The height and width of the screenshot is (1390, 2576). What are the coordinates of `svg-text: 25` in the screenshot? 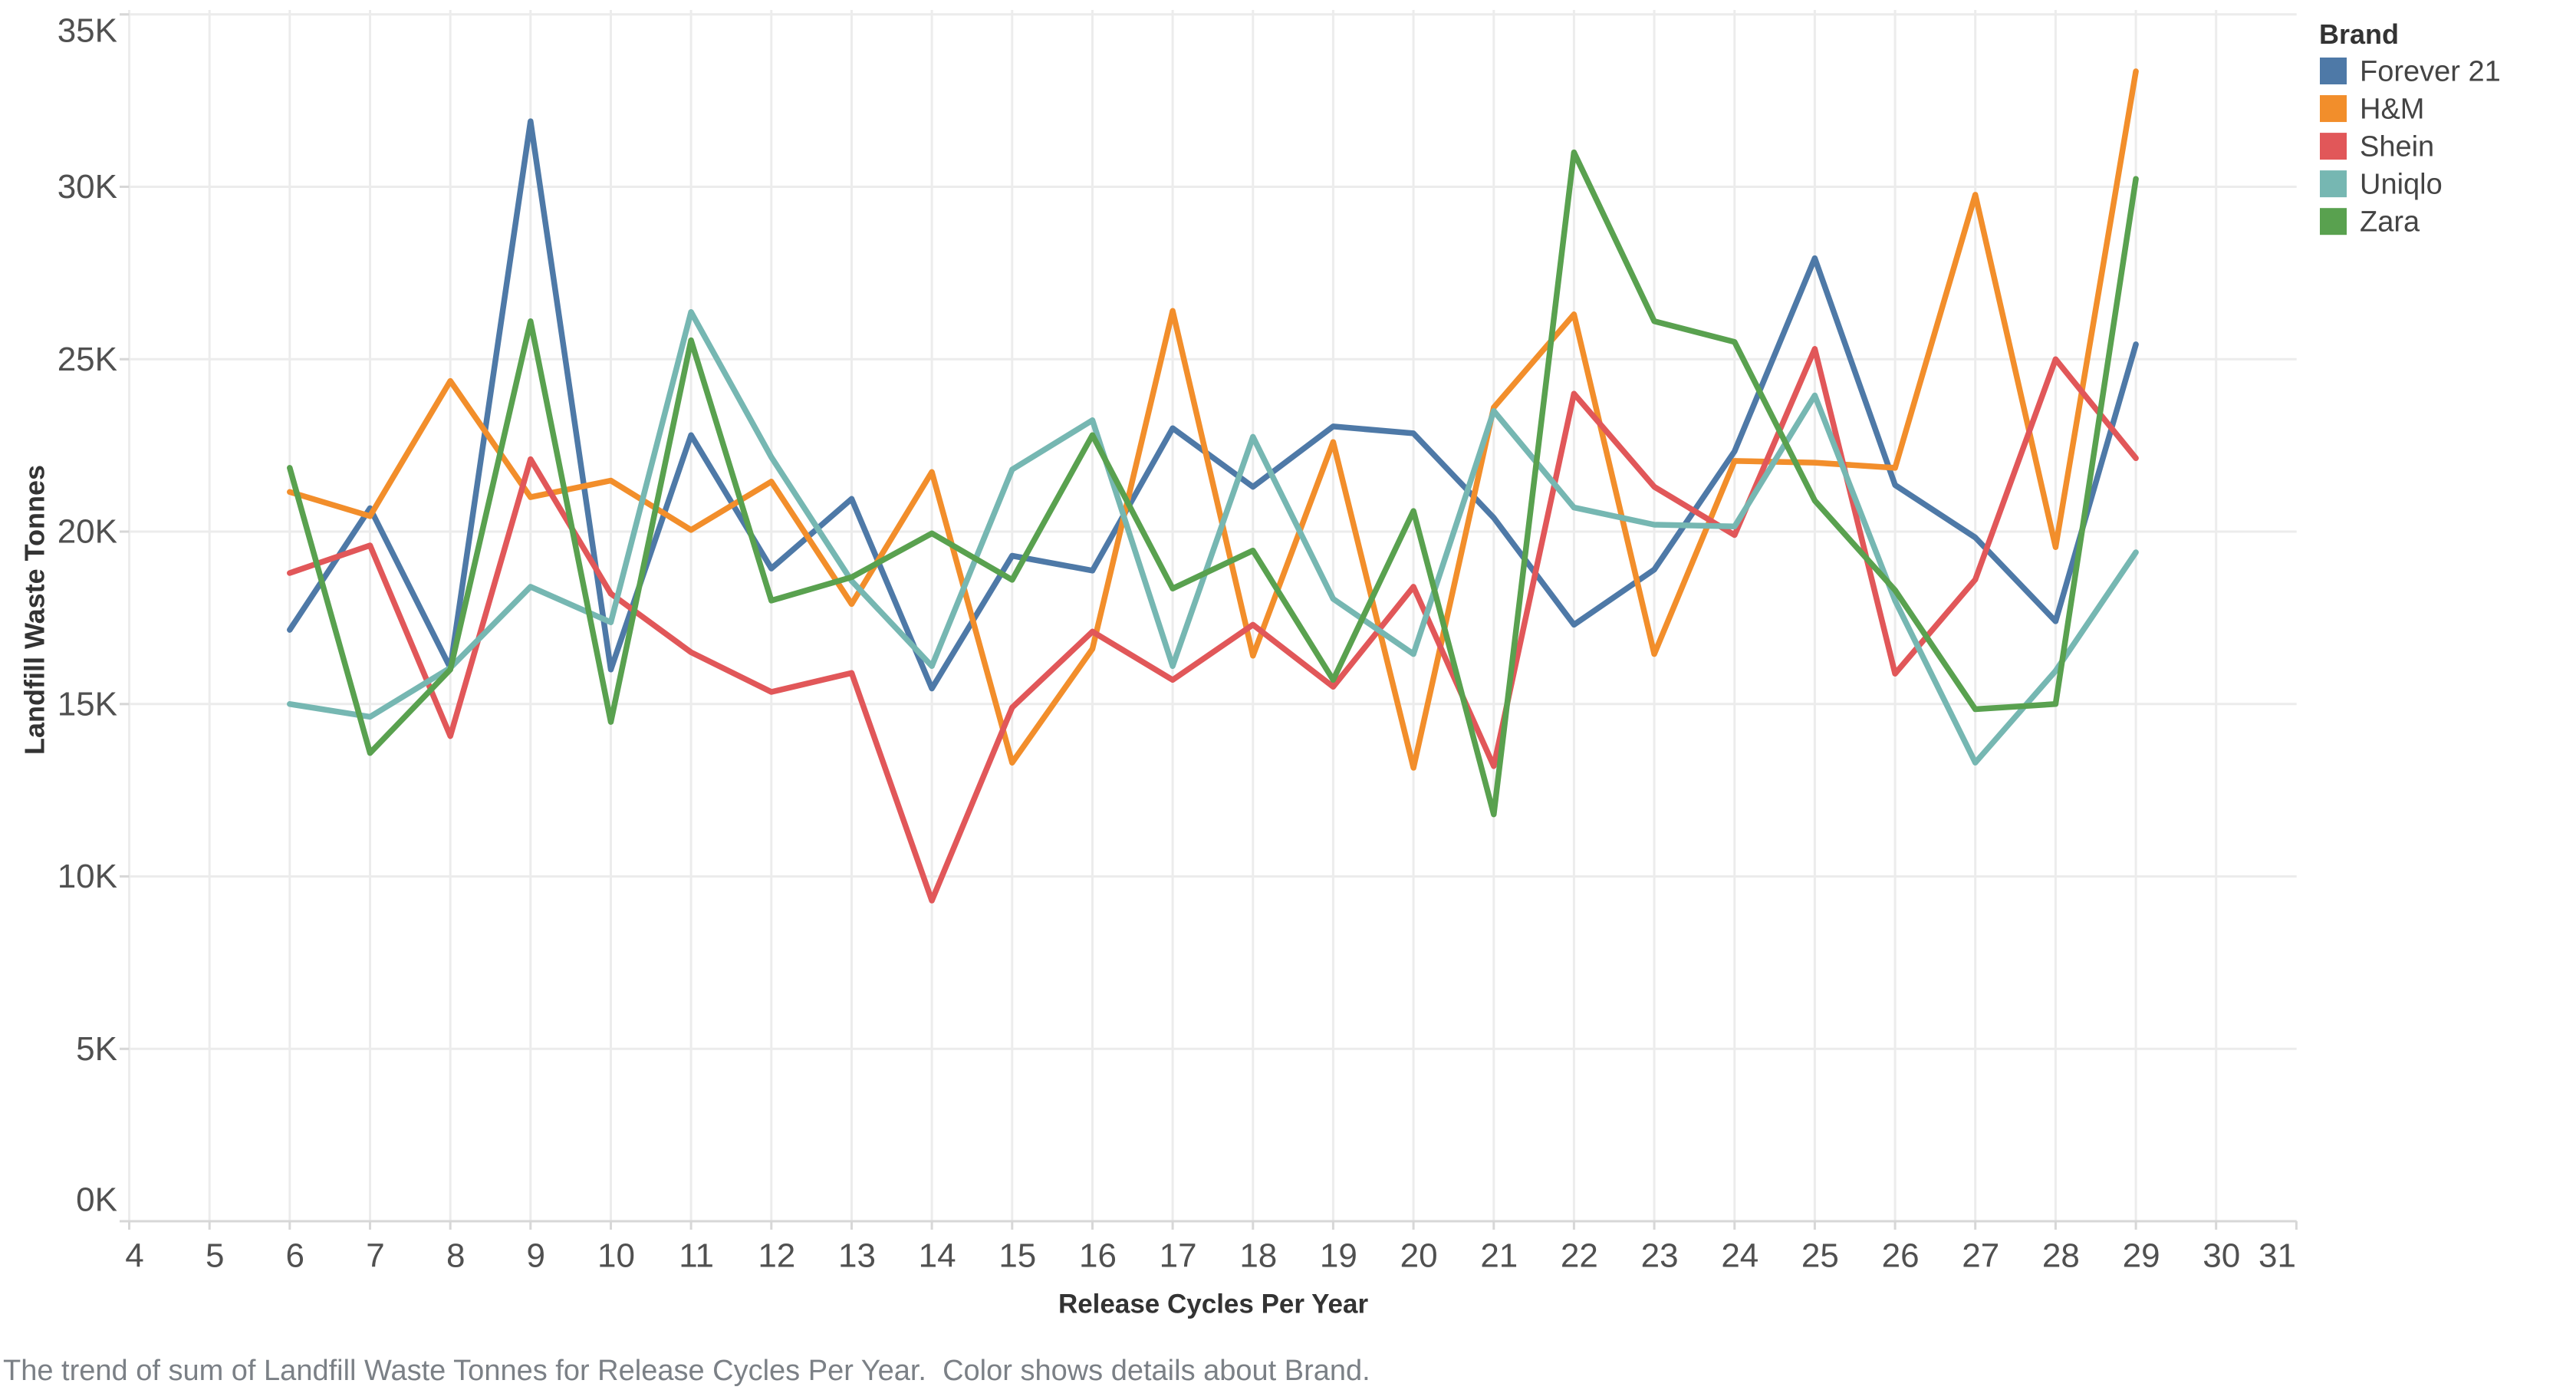 It's located at (1820, 1256).